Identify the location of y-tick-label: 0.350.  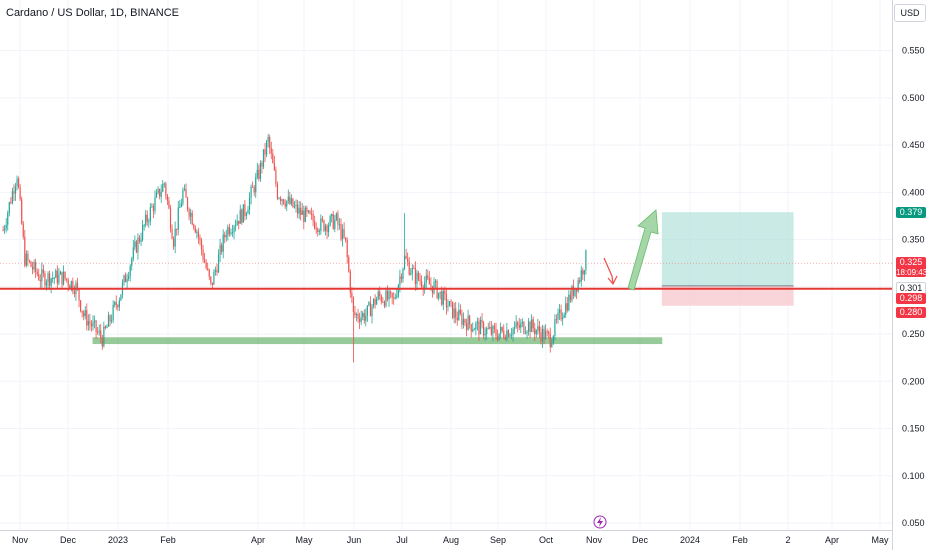
(913, 240).